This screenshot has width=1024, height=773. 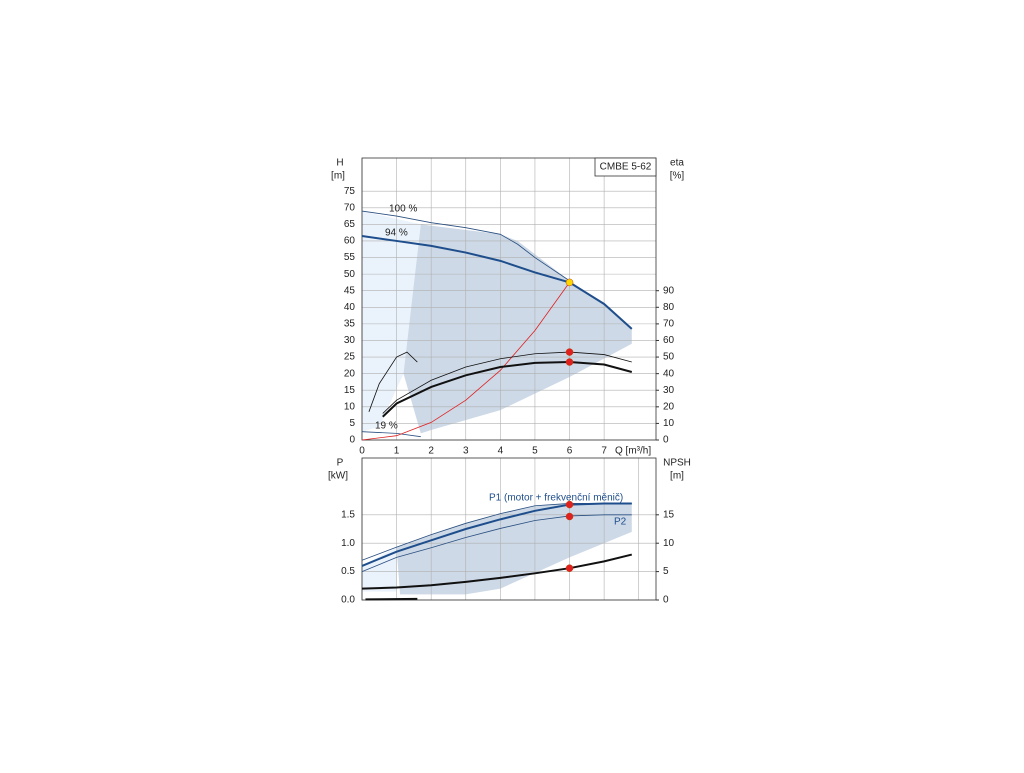 I want to click on x-tick-label: 0, so click(x=362, y=451).